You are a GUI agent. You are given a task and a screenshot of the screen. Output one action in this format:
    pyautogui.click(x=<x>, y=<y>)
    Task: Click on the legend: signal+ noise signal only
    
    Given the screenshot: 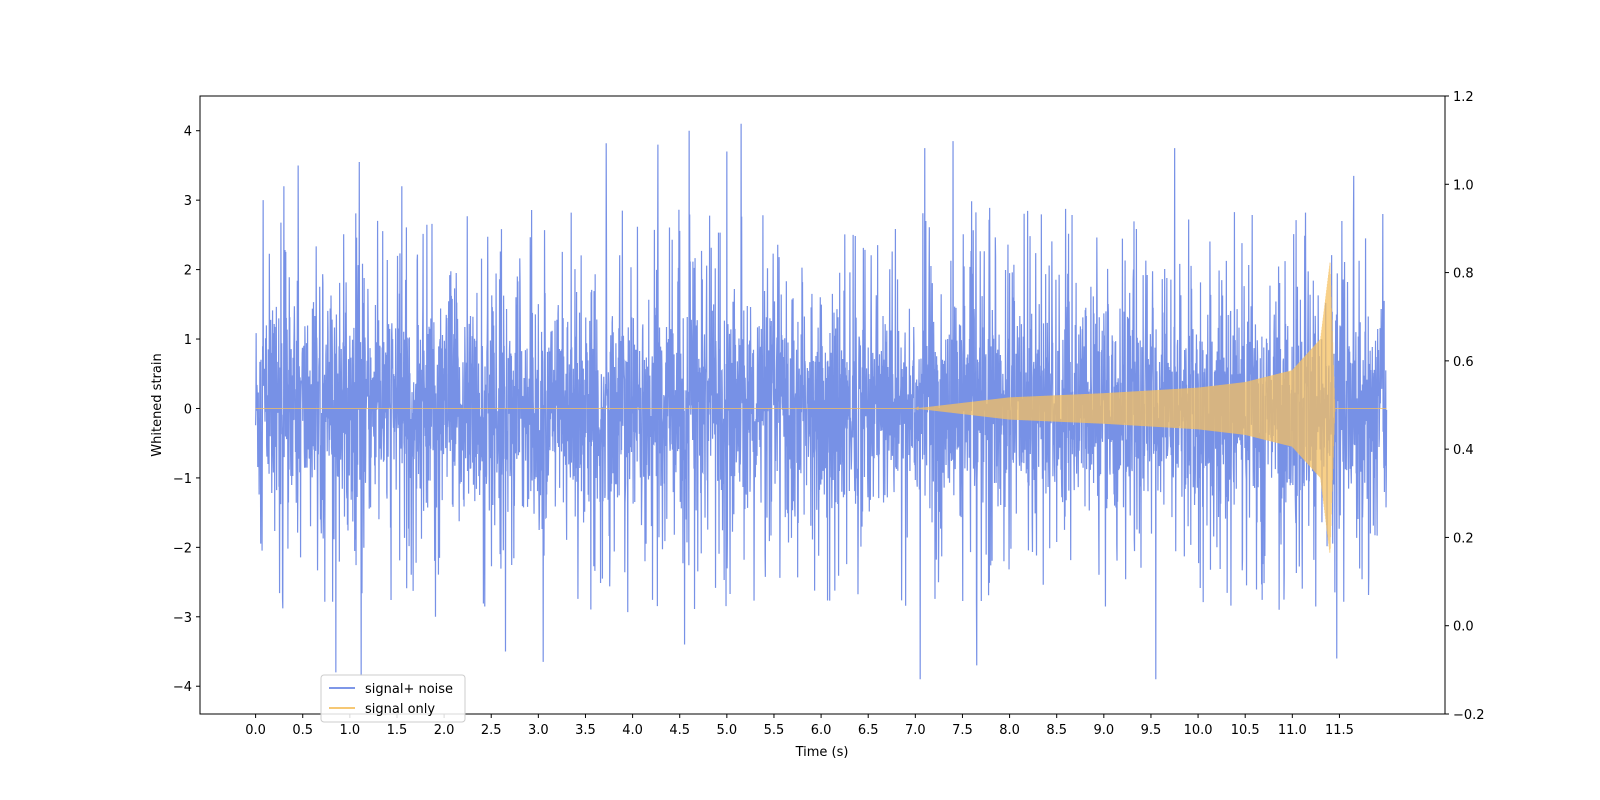 What is the action you would take?
    pyautogui.click(x=393, y=698)
    